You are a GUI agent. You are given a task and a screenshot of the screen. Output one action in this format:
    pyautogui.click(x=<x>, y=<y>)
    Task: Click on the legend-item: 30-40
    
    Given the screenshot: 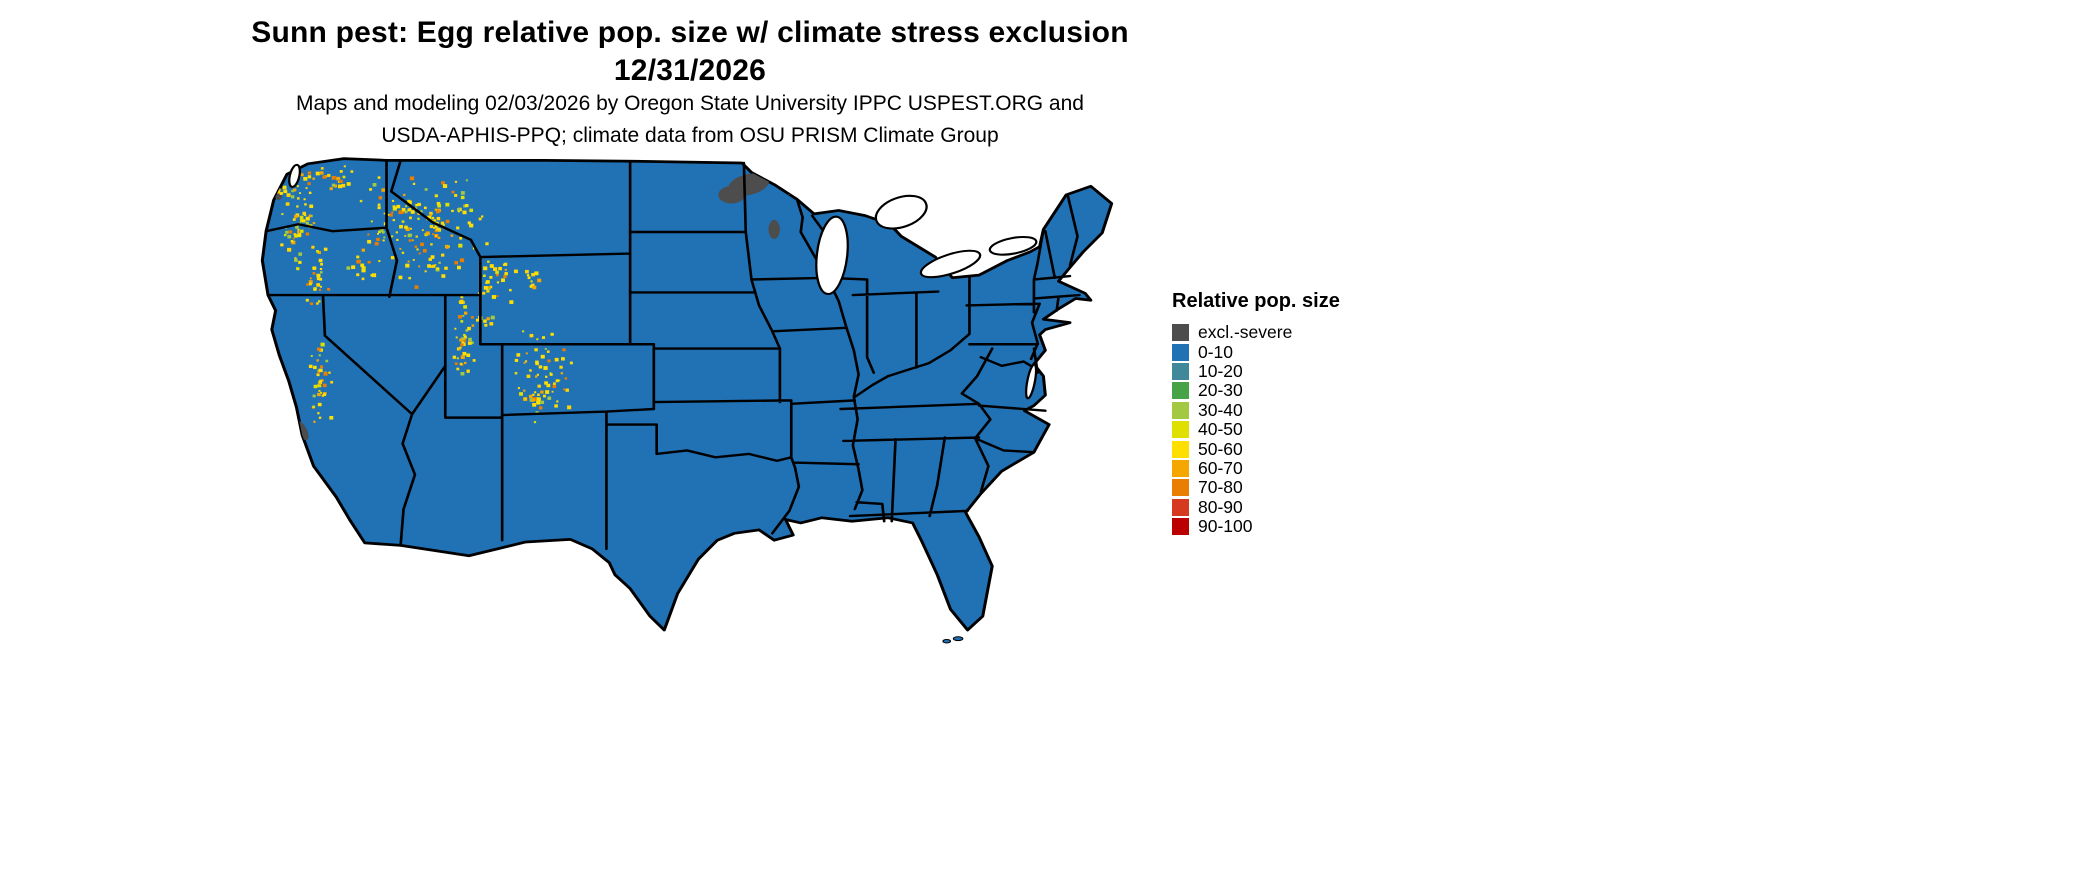 What is the action you would take?
    pyautogui.click(x=1256, y=410)
    